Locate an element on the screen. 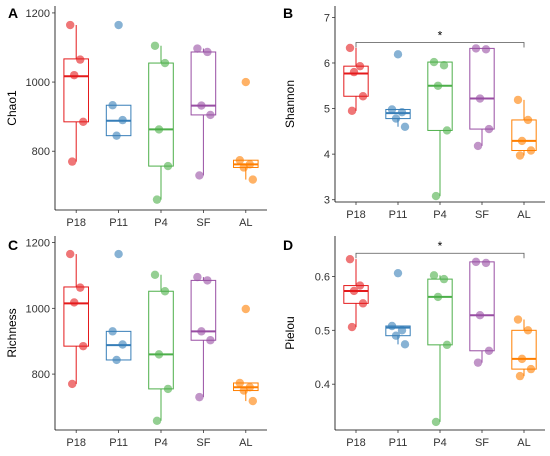 The width and height of the screenshot is (550, 456). y-axis-title: Richness is located at coordinates (12, 332).